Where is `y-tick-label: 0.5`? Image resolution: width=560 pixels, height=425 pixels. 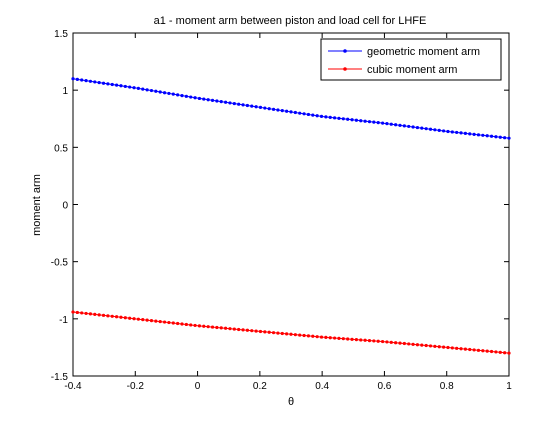
y-tick-label: 0.5 is located at coordinates (61, 148).